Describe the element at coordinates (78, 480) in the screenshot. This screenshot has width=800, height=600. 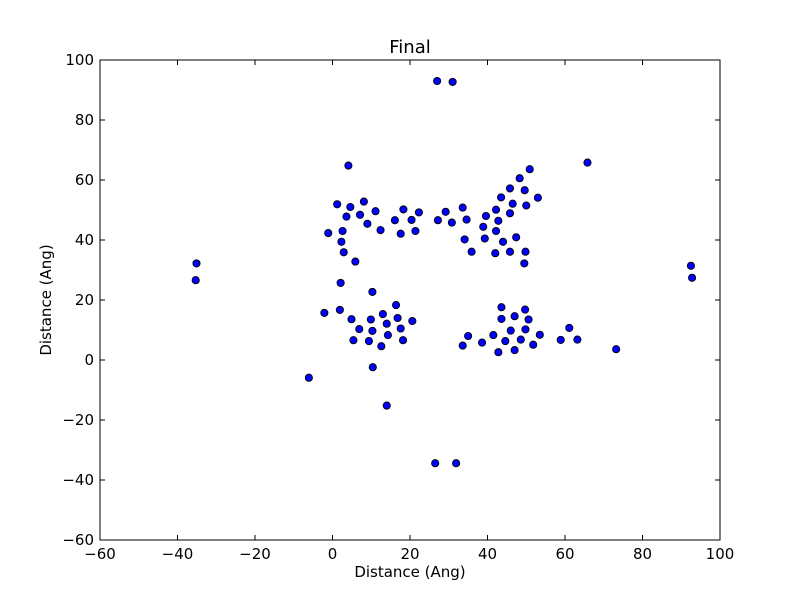
I see `y-tick-label: −40` at that location.